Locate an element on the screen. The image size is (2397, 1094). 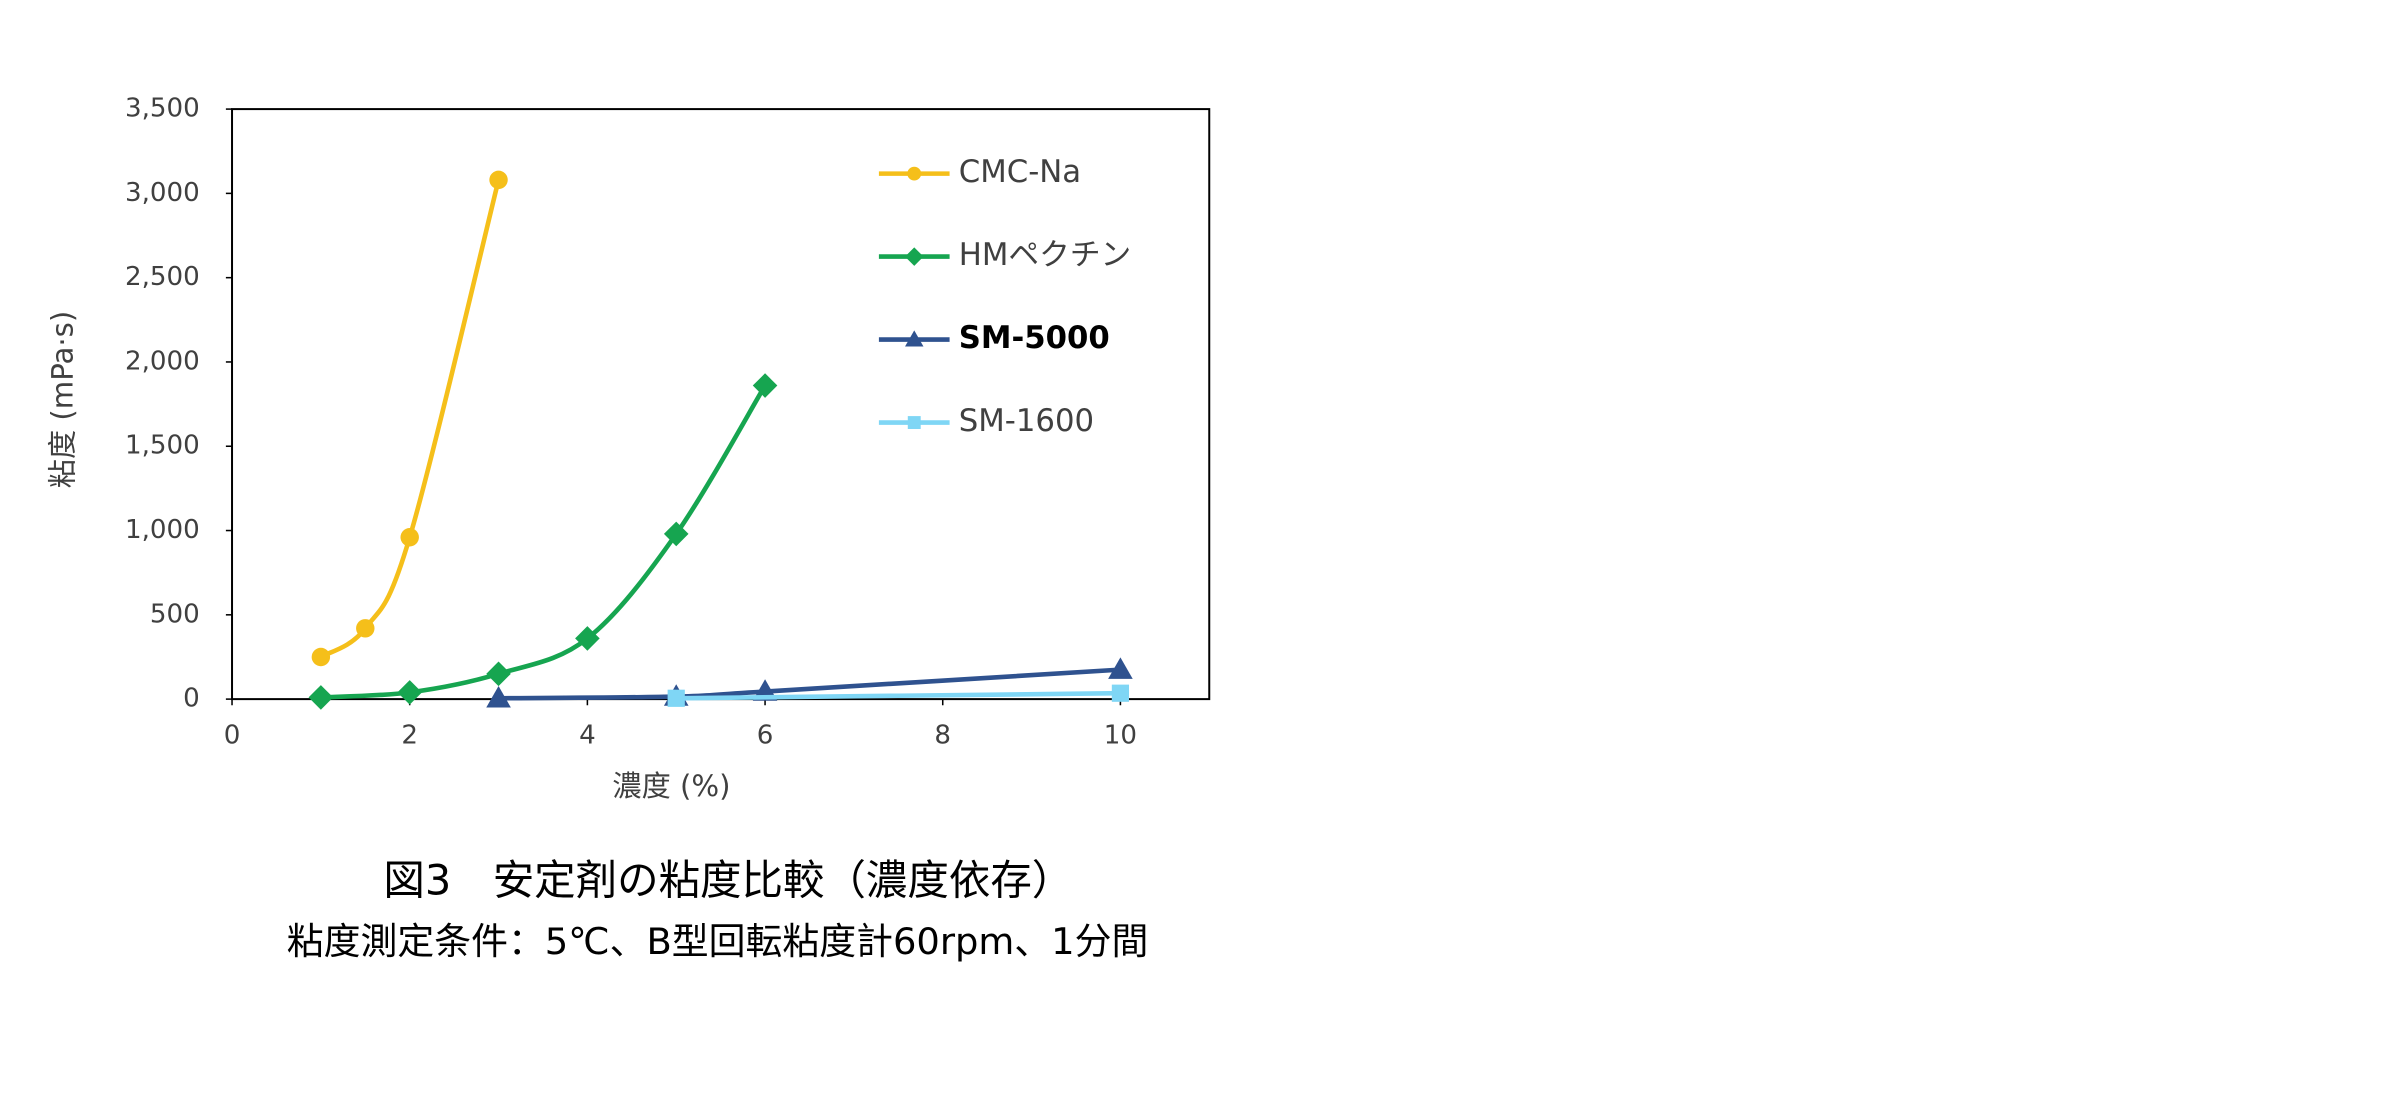
y-tick-label: 2,500 is located at coordinates (162, 277).